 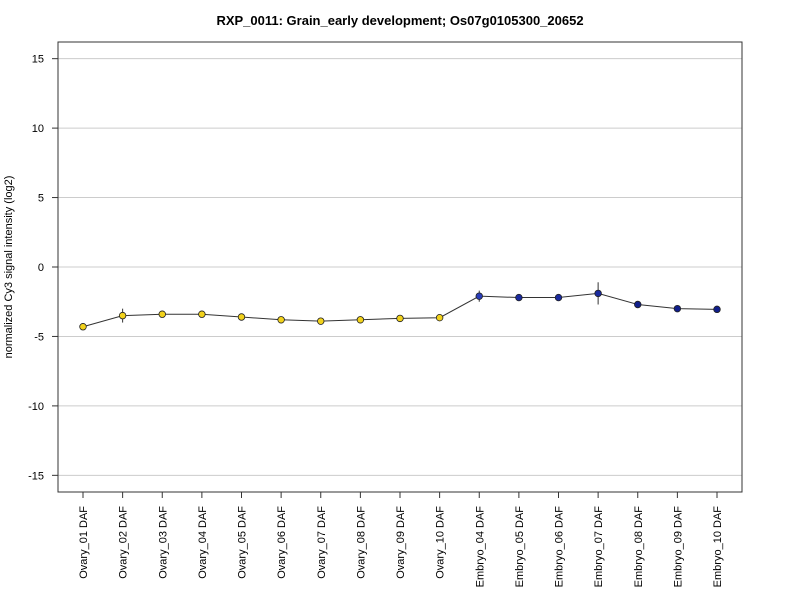 I want to click on x-tick-label: Ovary_02 DAF, so click(x=124, y=542).